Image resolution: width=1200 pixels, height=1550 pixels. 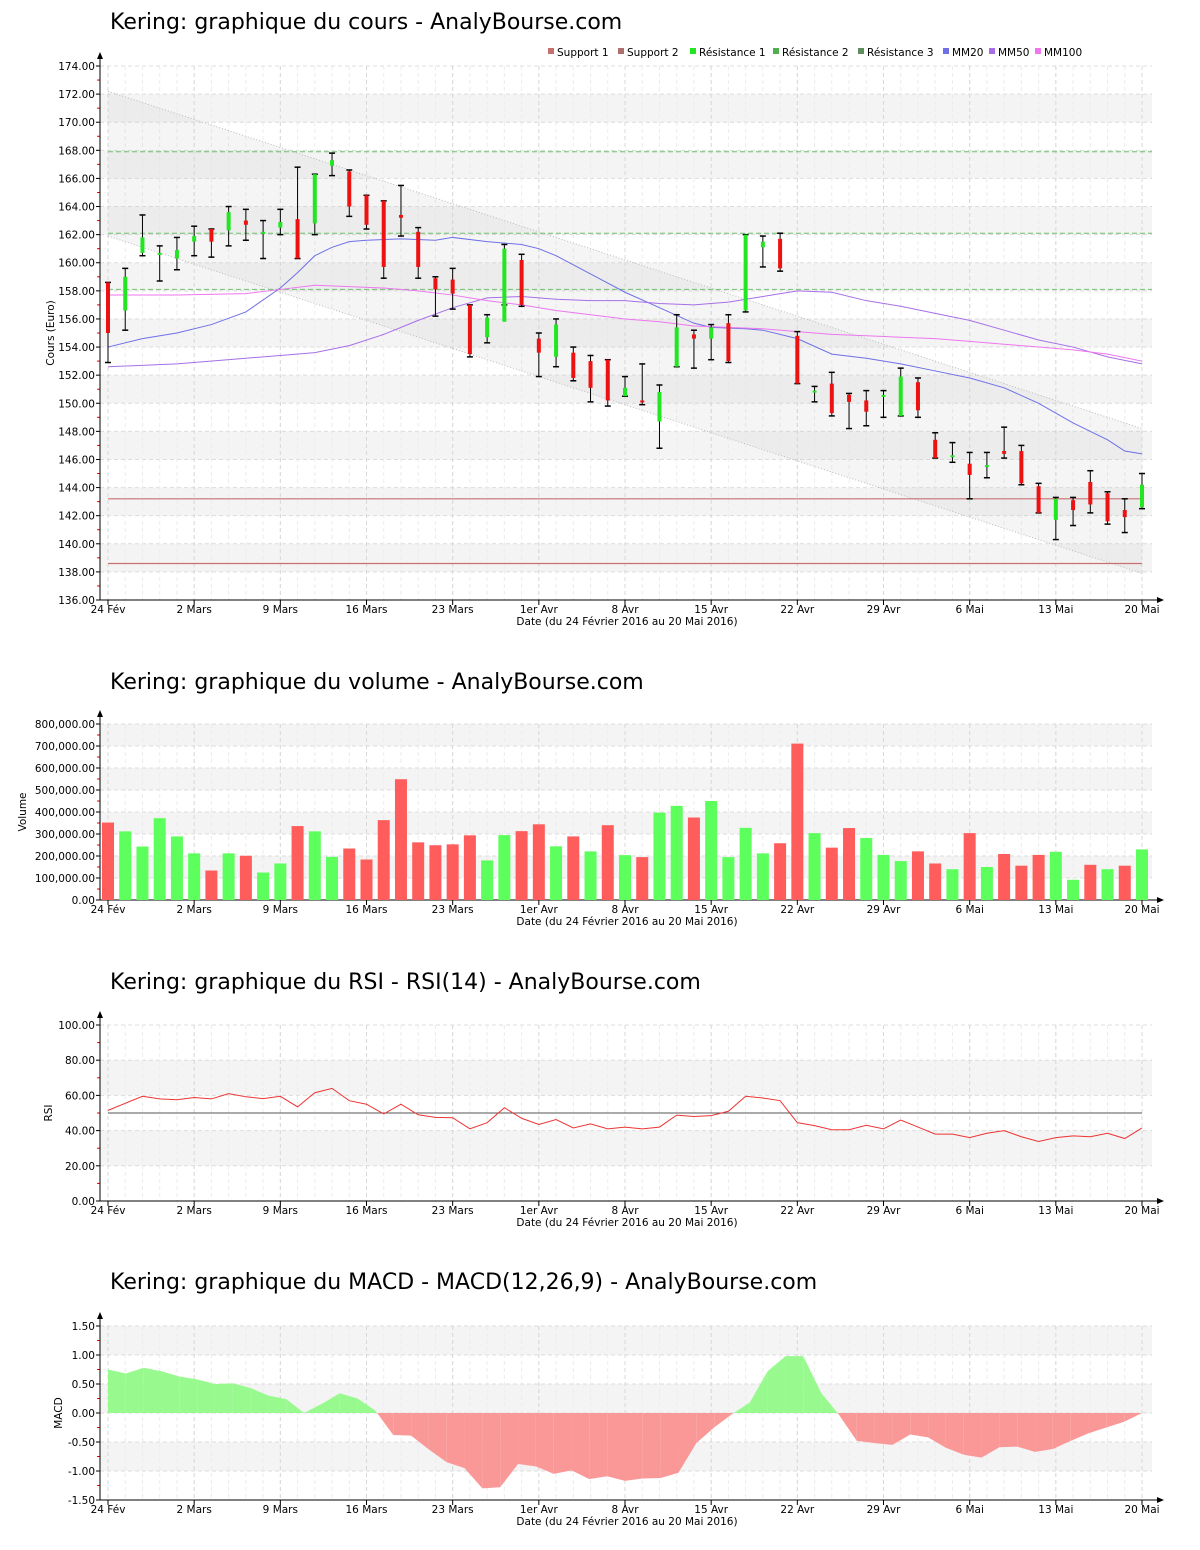 What do you see at coordinates (76, 376) in the screenshot?
I see `y-tick-label: 152.00` at bounding box center [76, 376].